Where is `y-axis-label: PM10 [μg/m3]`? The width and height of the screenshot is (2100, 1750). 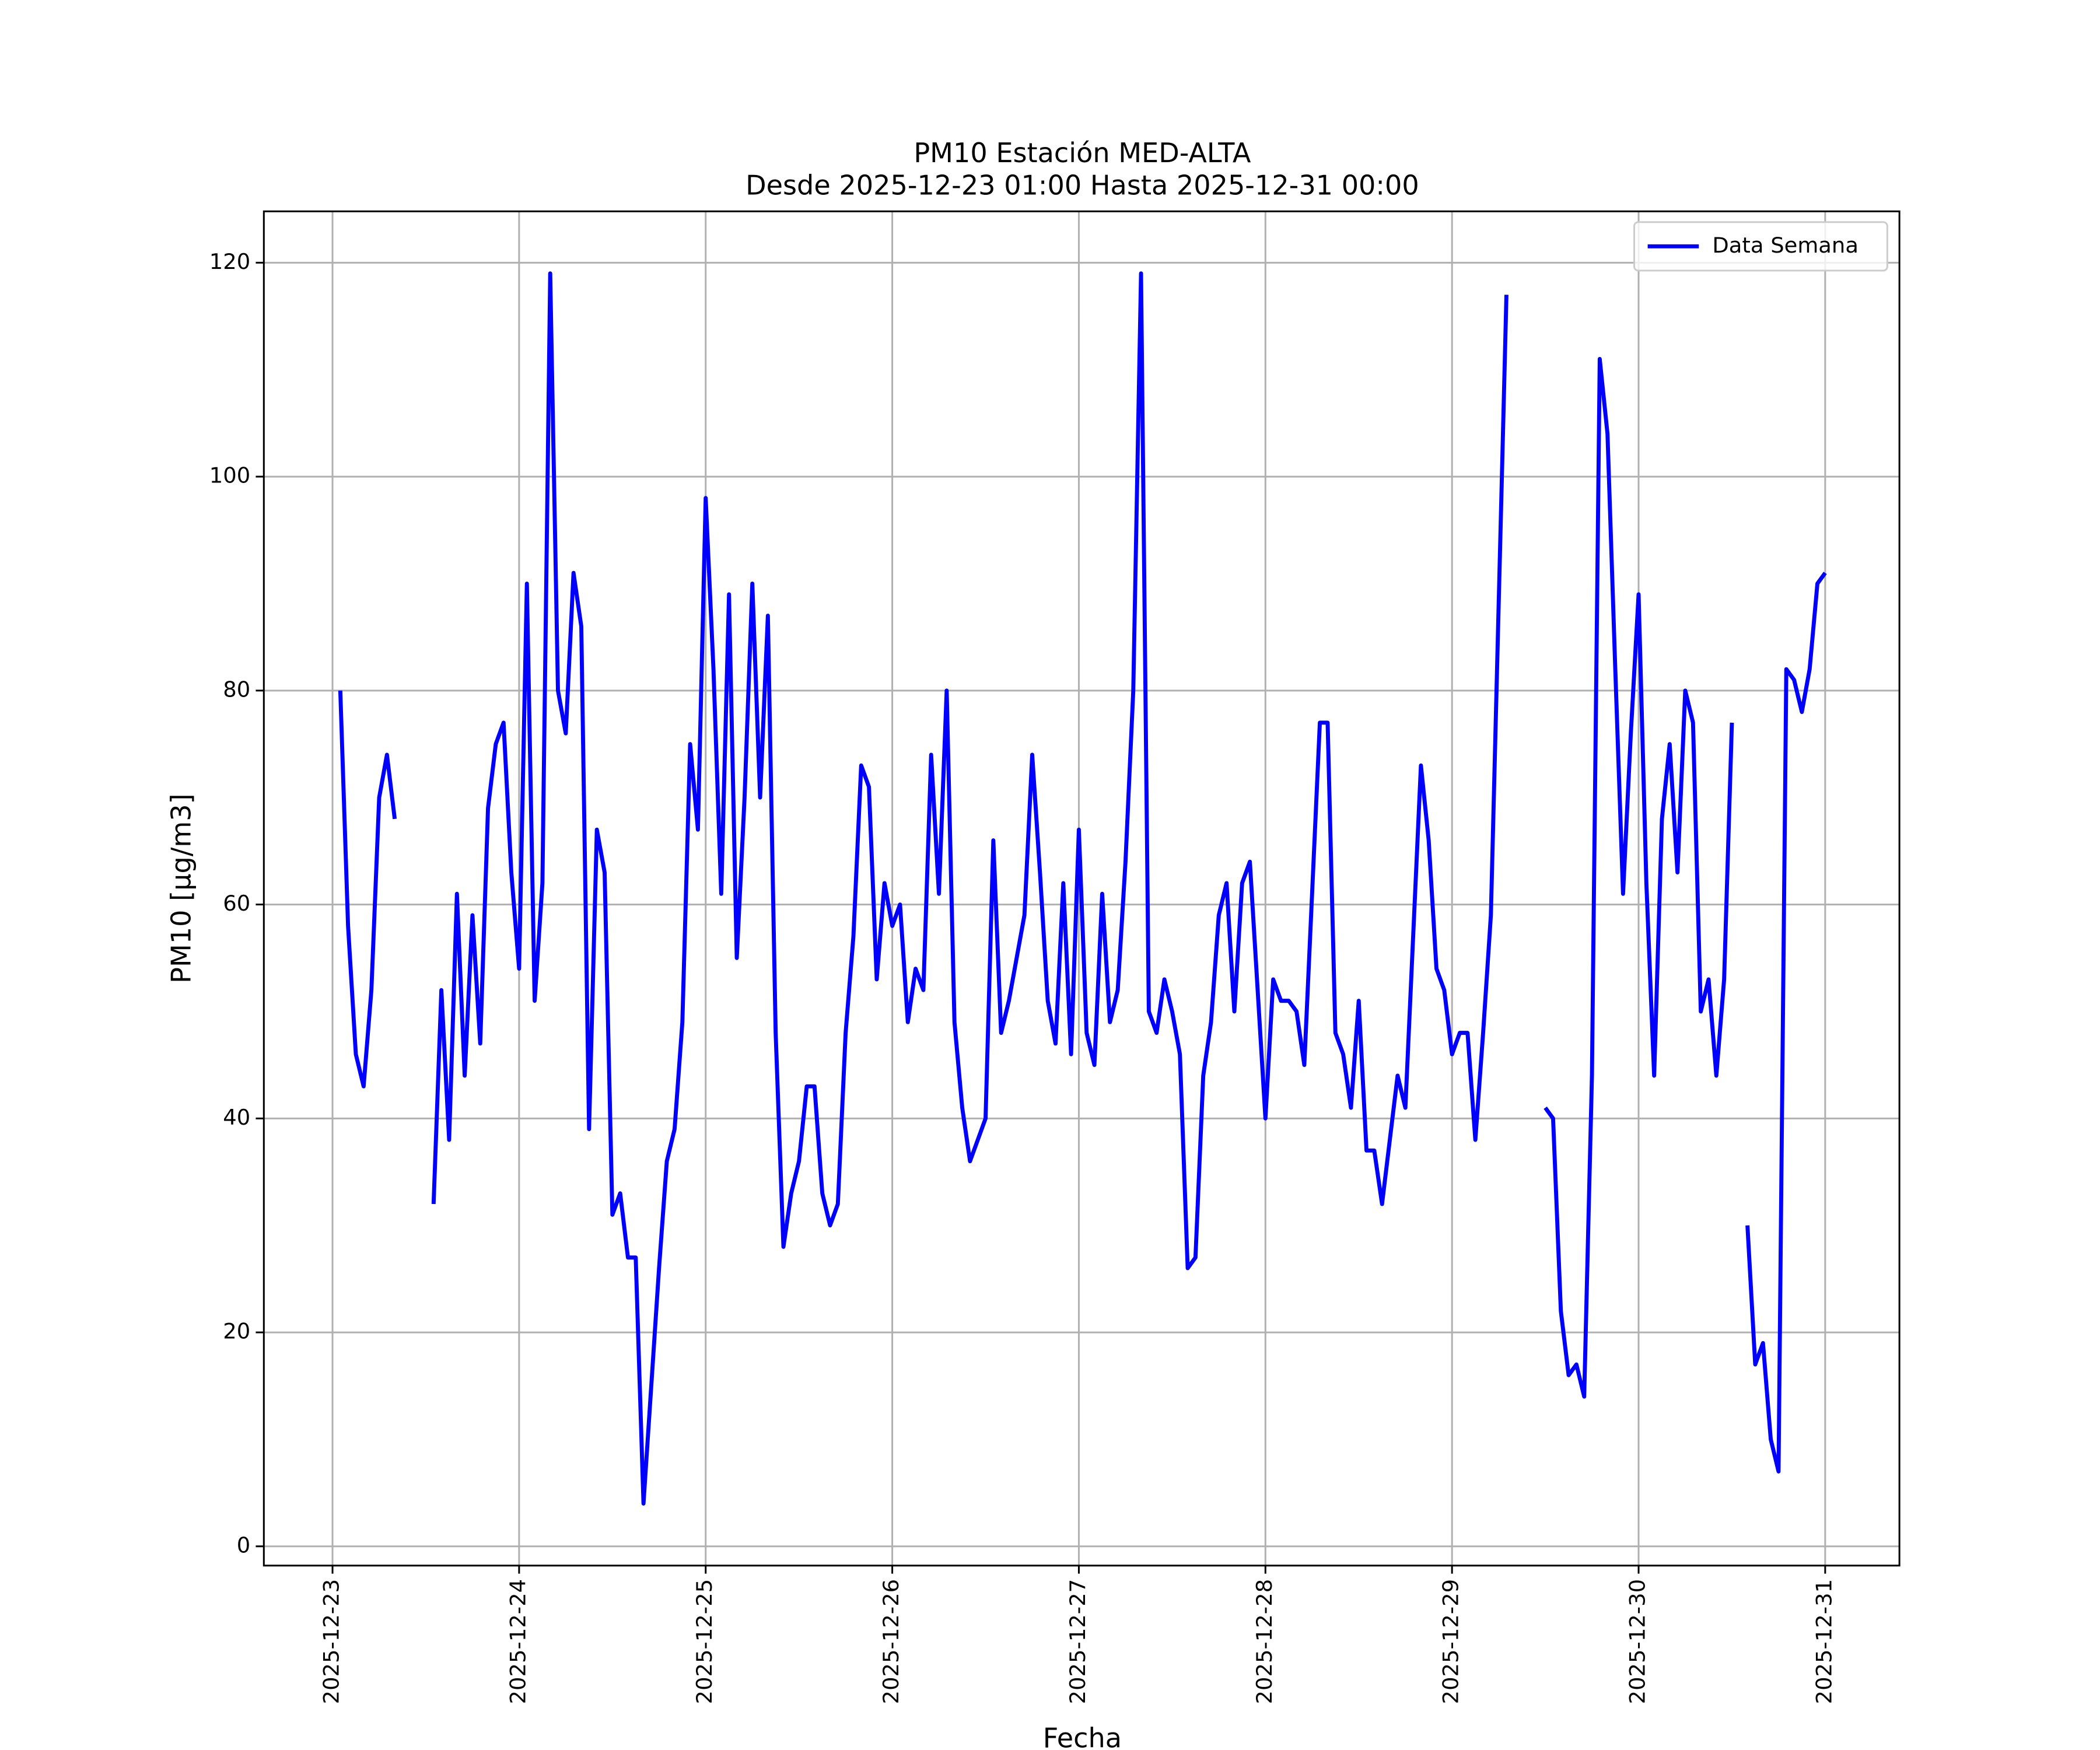 y-axis-label: PM10 [μg/m3] is located at coordinates (181, 888).